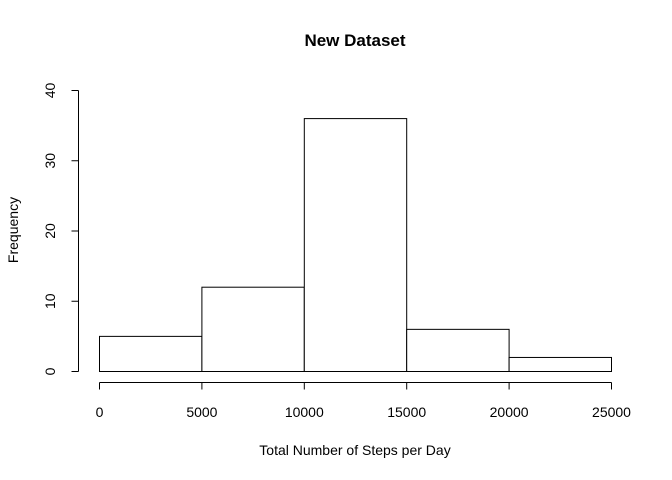 This screenshot has height=480, width=672. I want to click on x-tick-label: 25000, so click(611, 412).